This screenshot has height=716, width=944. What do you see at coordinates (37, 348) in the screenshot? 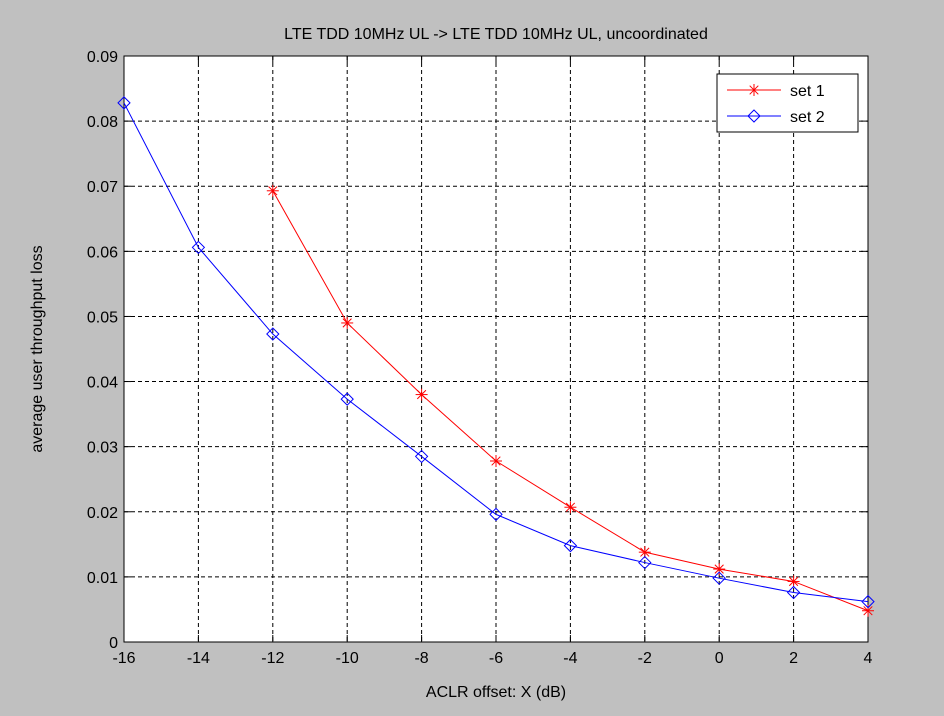
I see `y-axis-label: average user throughput loss` at bounding box center [37, 348].